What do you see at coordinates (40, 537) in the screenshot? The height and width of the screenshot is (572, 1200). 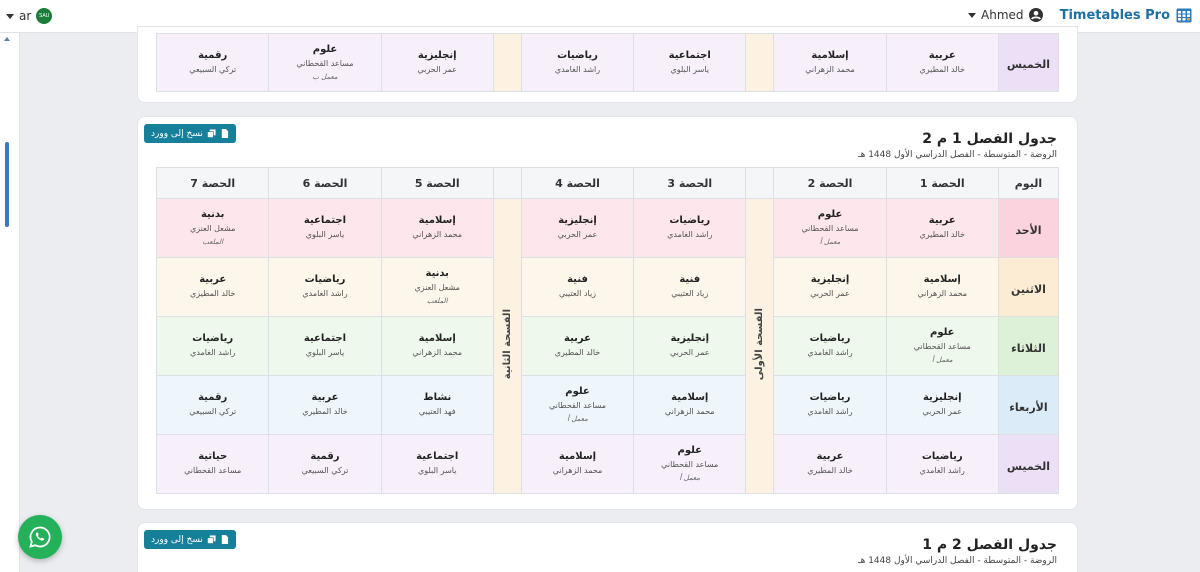 I see `whatsapp-button` at bounding box center [40, 537].